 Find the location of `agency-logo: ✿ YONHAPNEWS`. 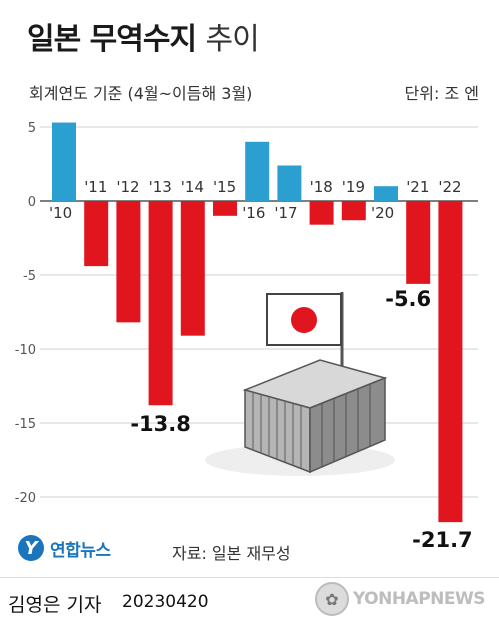

agency-logo: ✿ YONHAPNEWS is located at coordinates (400, 599).